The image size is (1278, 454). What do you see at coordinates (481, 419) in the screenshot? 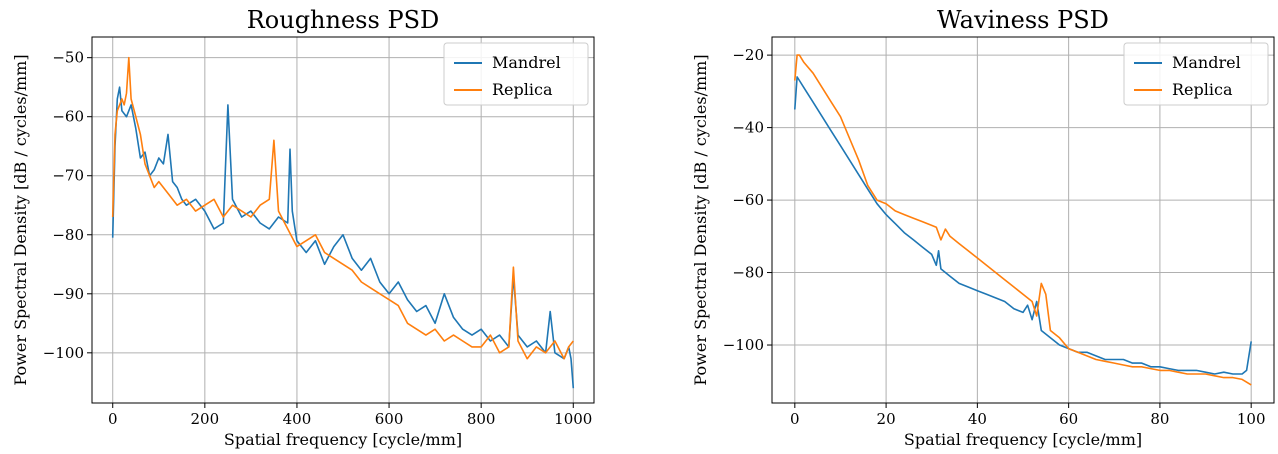
I see `x-tick-label: 800` at bounding box center [481, 419].